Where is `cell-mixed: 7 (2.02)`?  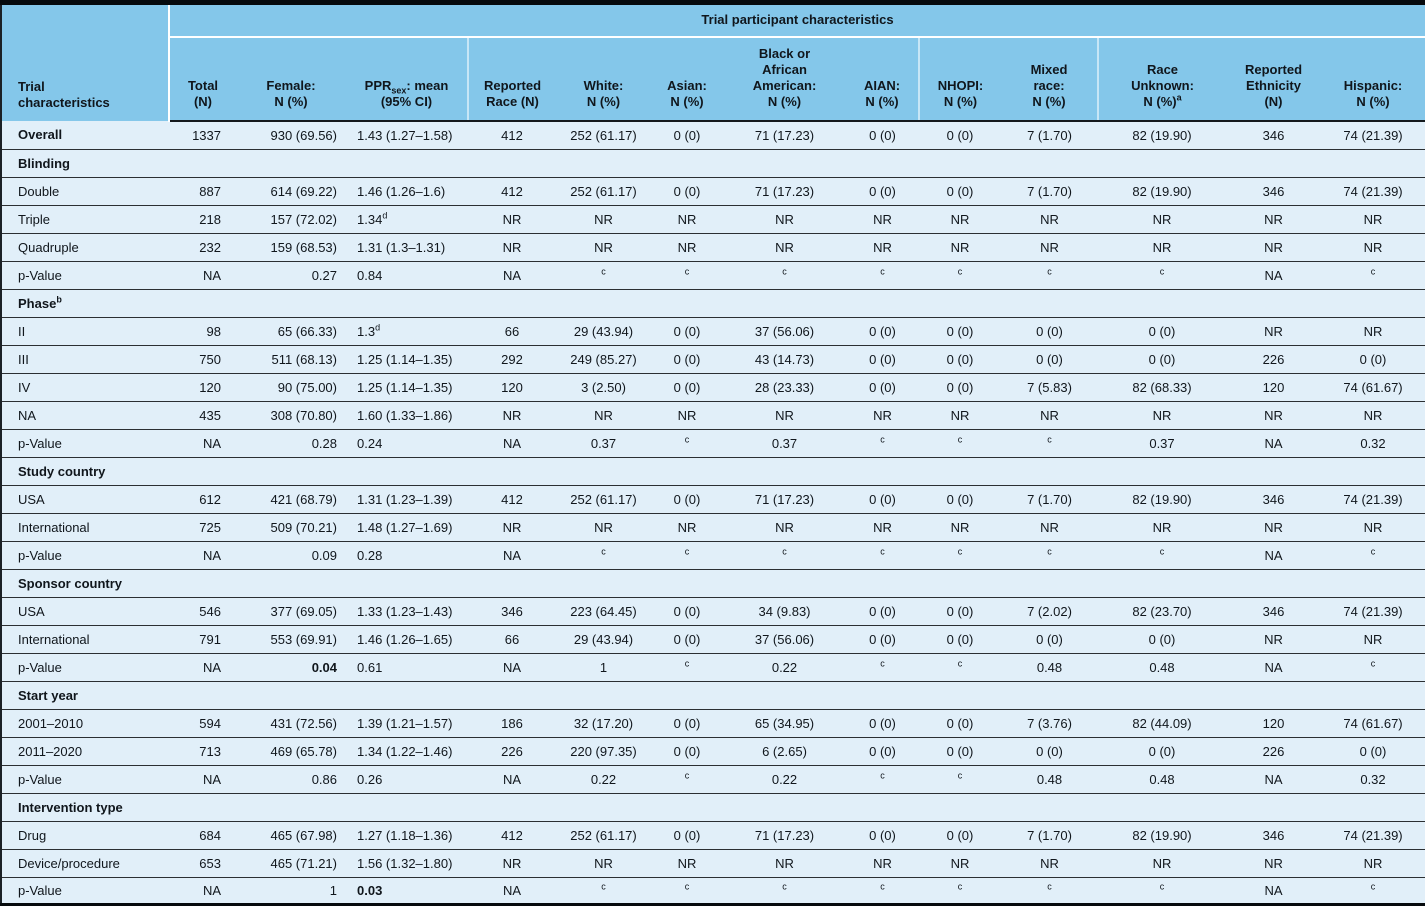
cell-mixed: 7 (2.02) is located at coordinates (1049, 610).